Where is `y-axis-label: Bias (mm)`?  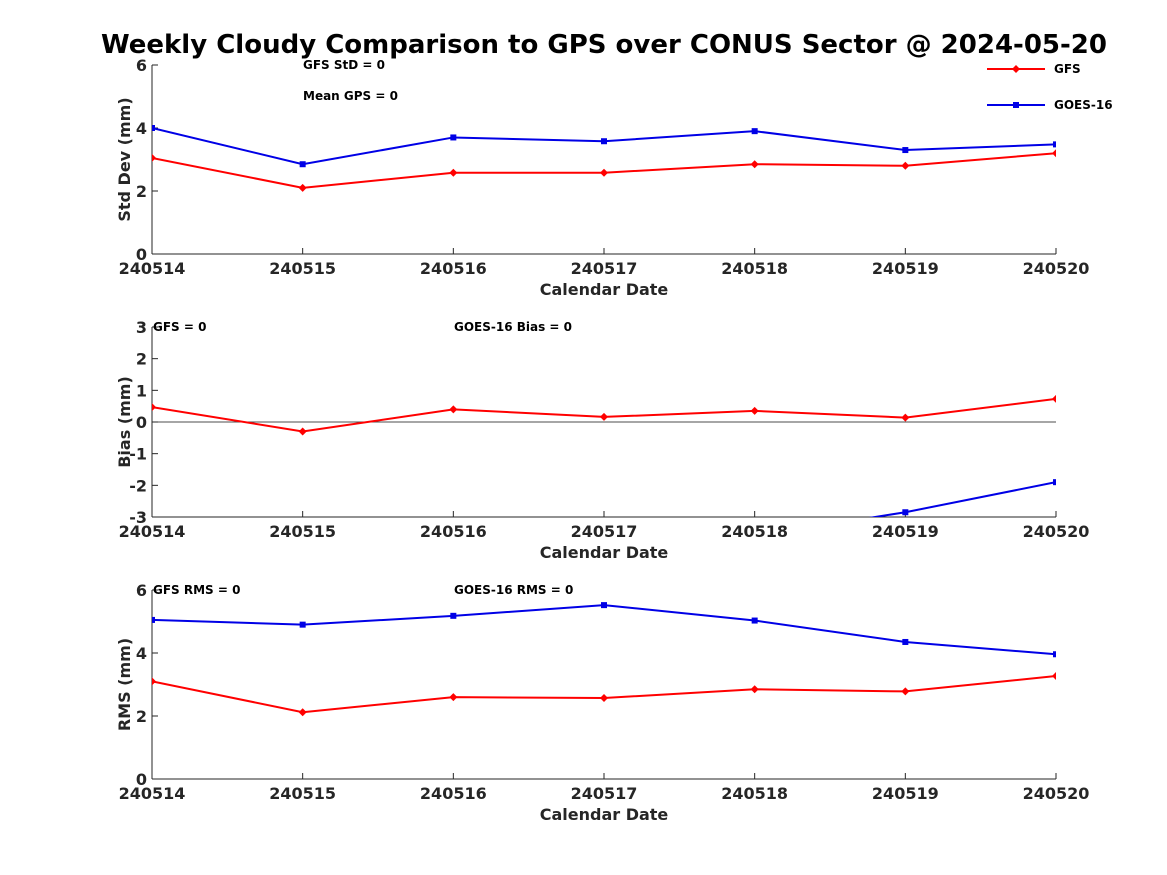 y-axis-label: Bias (mm) is located at coordinates (124, 422).